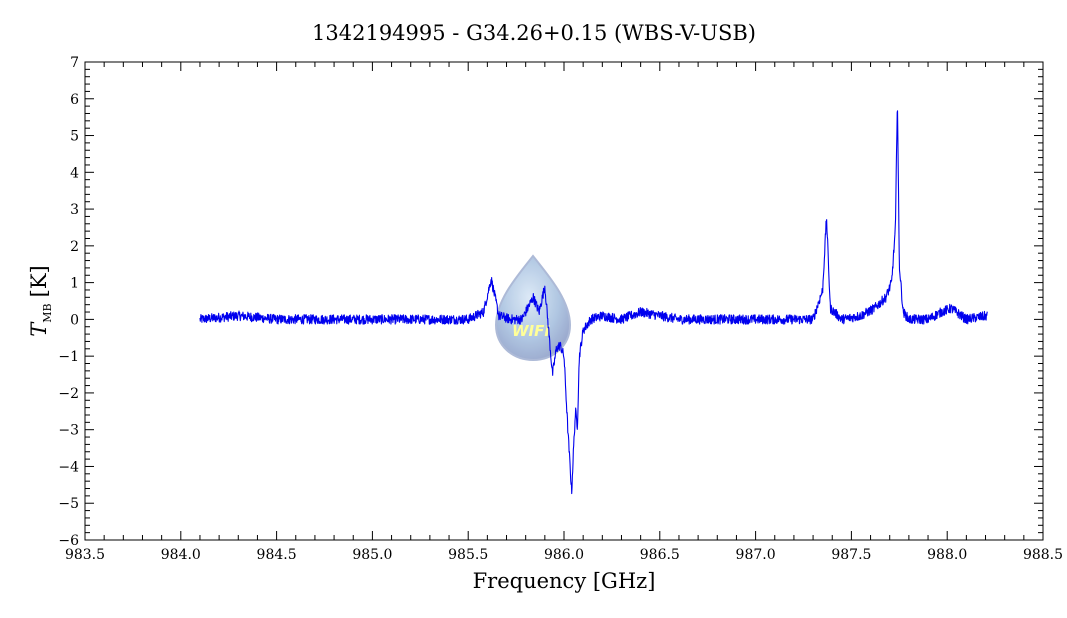 Image resolution: width=1067 pixels, height=618 pixels. I want to click on y-tick-label: 5, so click(74, 137).